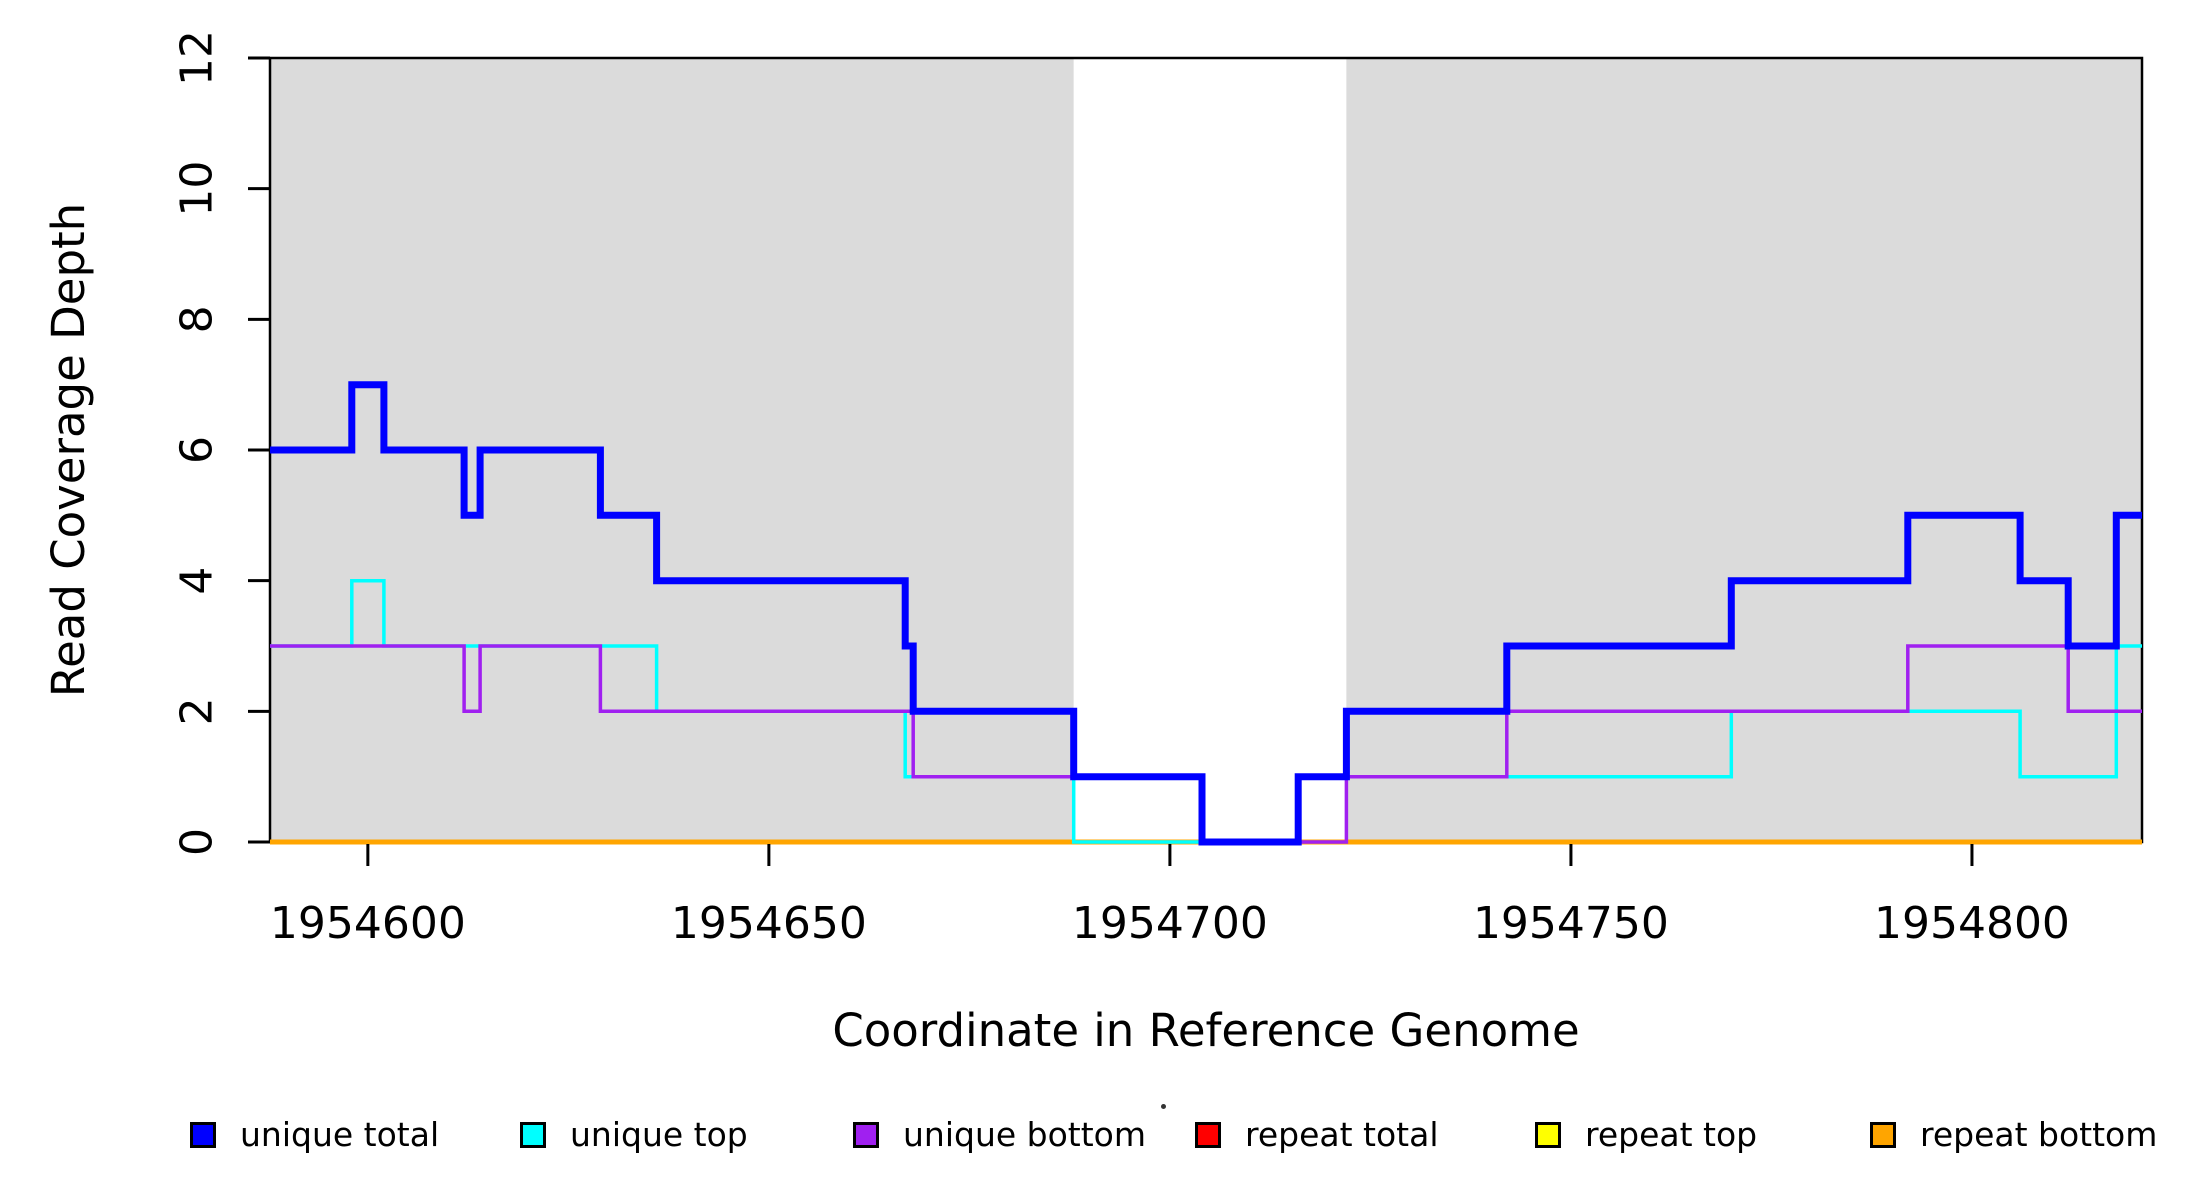  What do you see at coordinates (1972, 923) in the screenshot?
I see `x-tick-label: 1954800` at bounding box center [1972, 923].